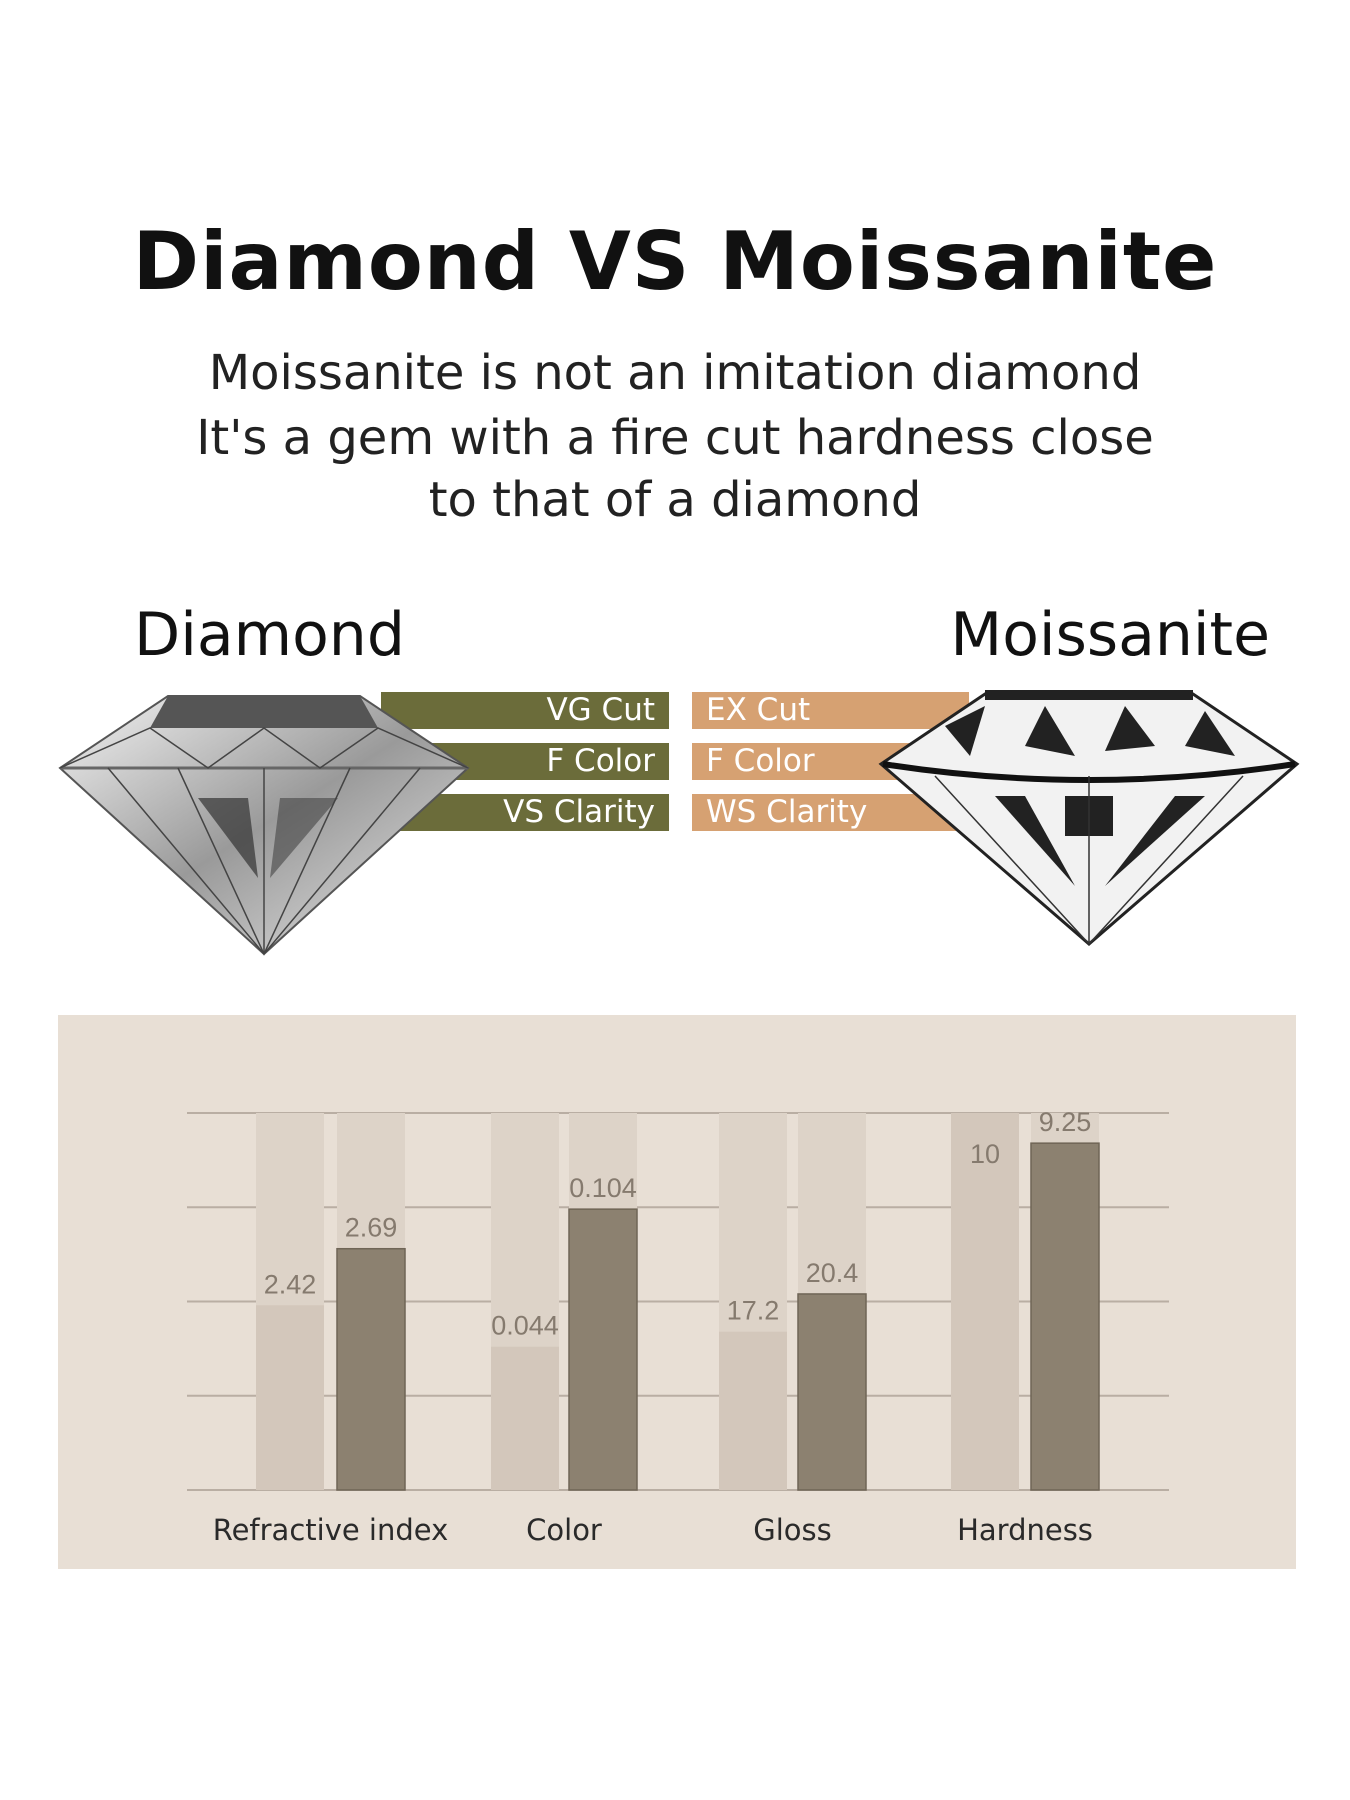  Describe the element at coordinates (269, 635) in the screenshot. I see `diamond-label: Diamond` at that location.